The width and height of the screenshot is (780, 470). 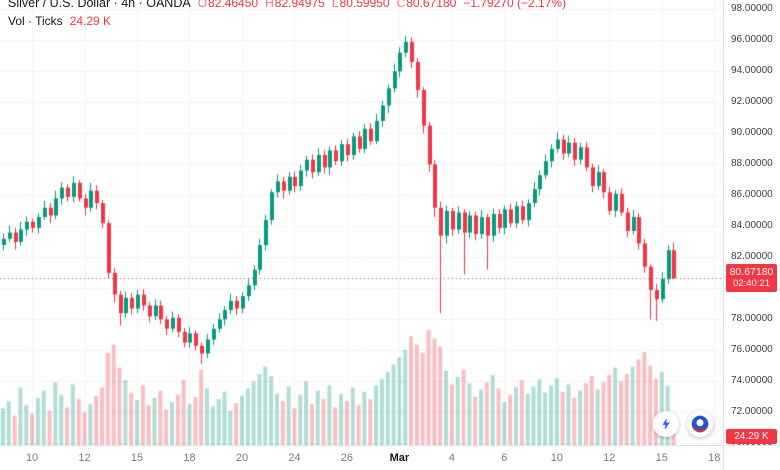 What do you see at coordinates (752, 9) in the screenshot?
I see `price-axis-label: 98.00000` at bounding box center [752, 9].